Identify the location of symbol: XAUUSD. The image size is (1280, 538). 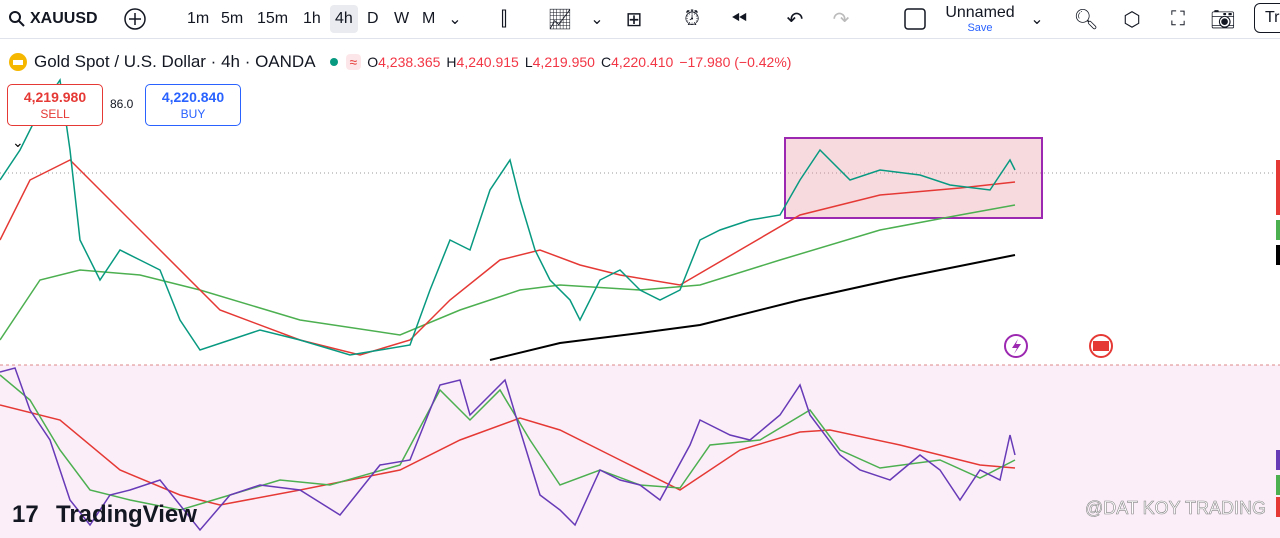
(64, 18).